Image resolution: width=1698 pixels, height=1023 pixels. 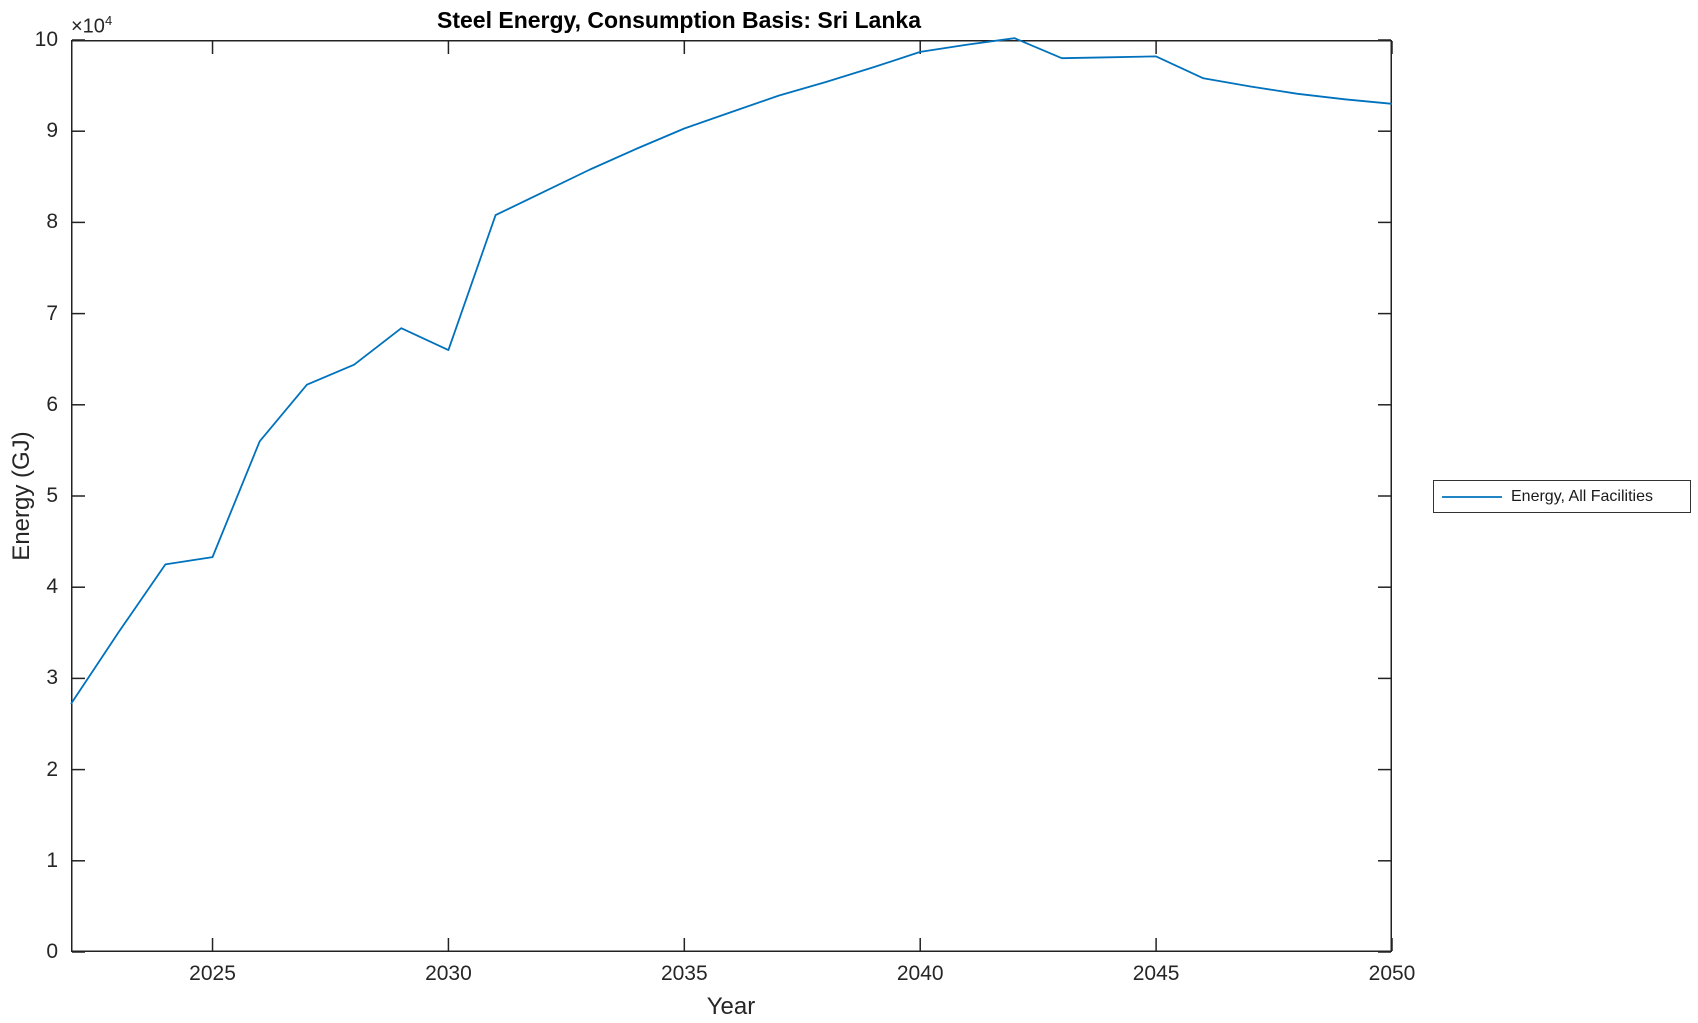 I want to click on legend-line-sample, so click(x=1472, y=496).